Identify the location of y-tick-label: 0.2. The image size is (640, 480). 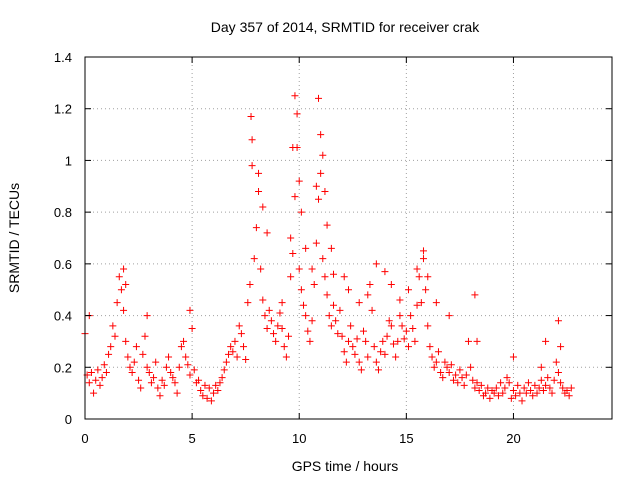
(63, 367).